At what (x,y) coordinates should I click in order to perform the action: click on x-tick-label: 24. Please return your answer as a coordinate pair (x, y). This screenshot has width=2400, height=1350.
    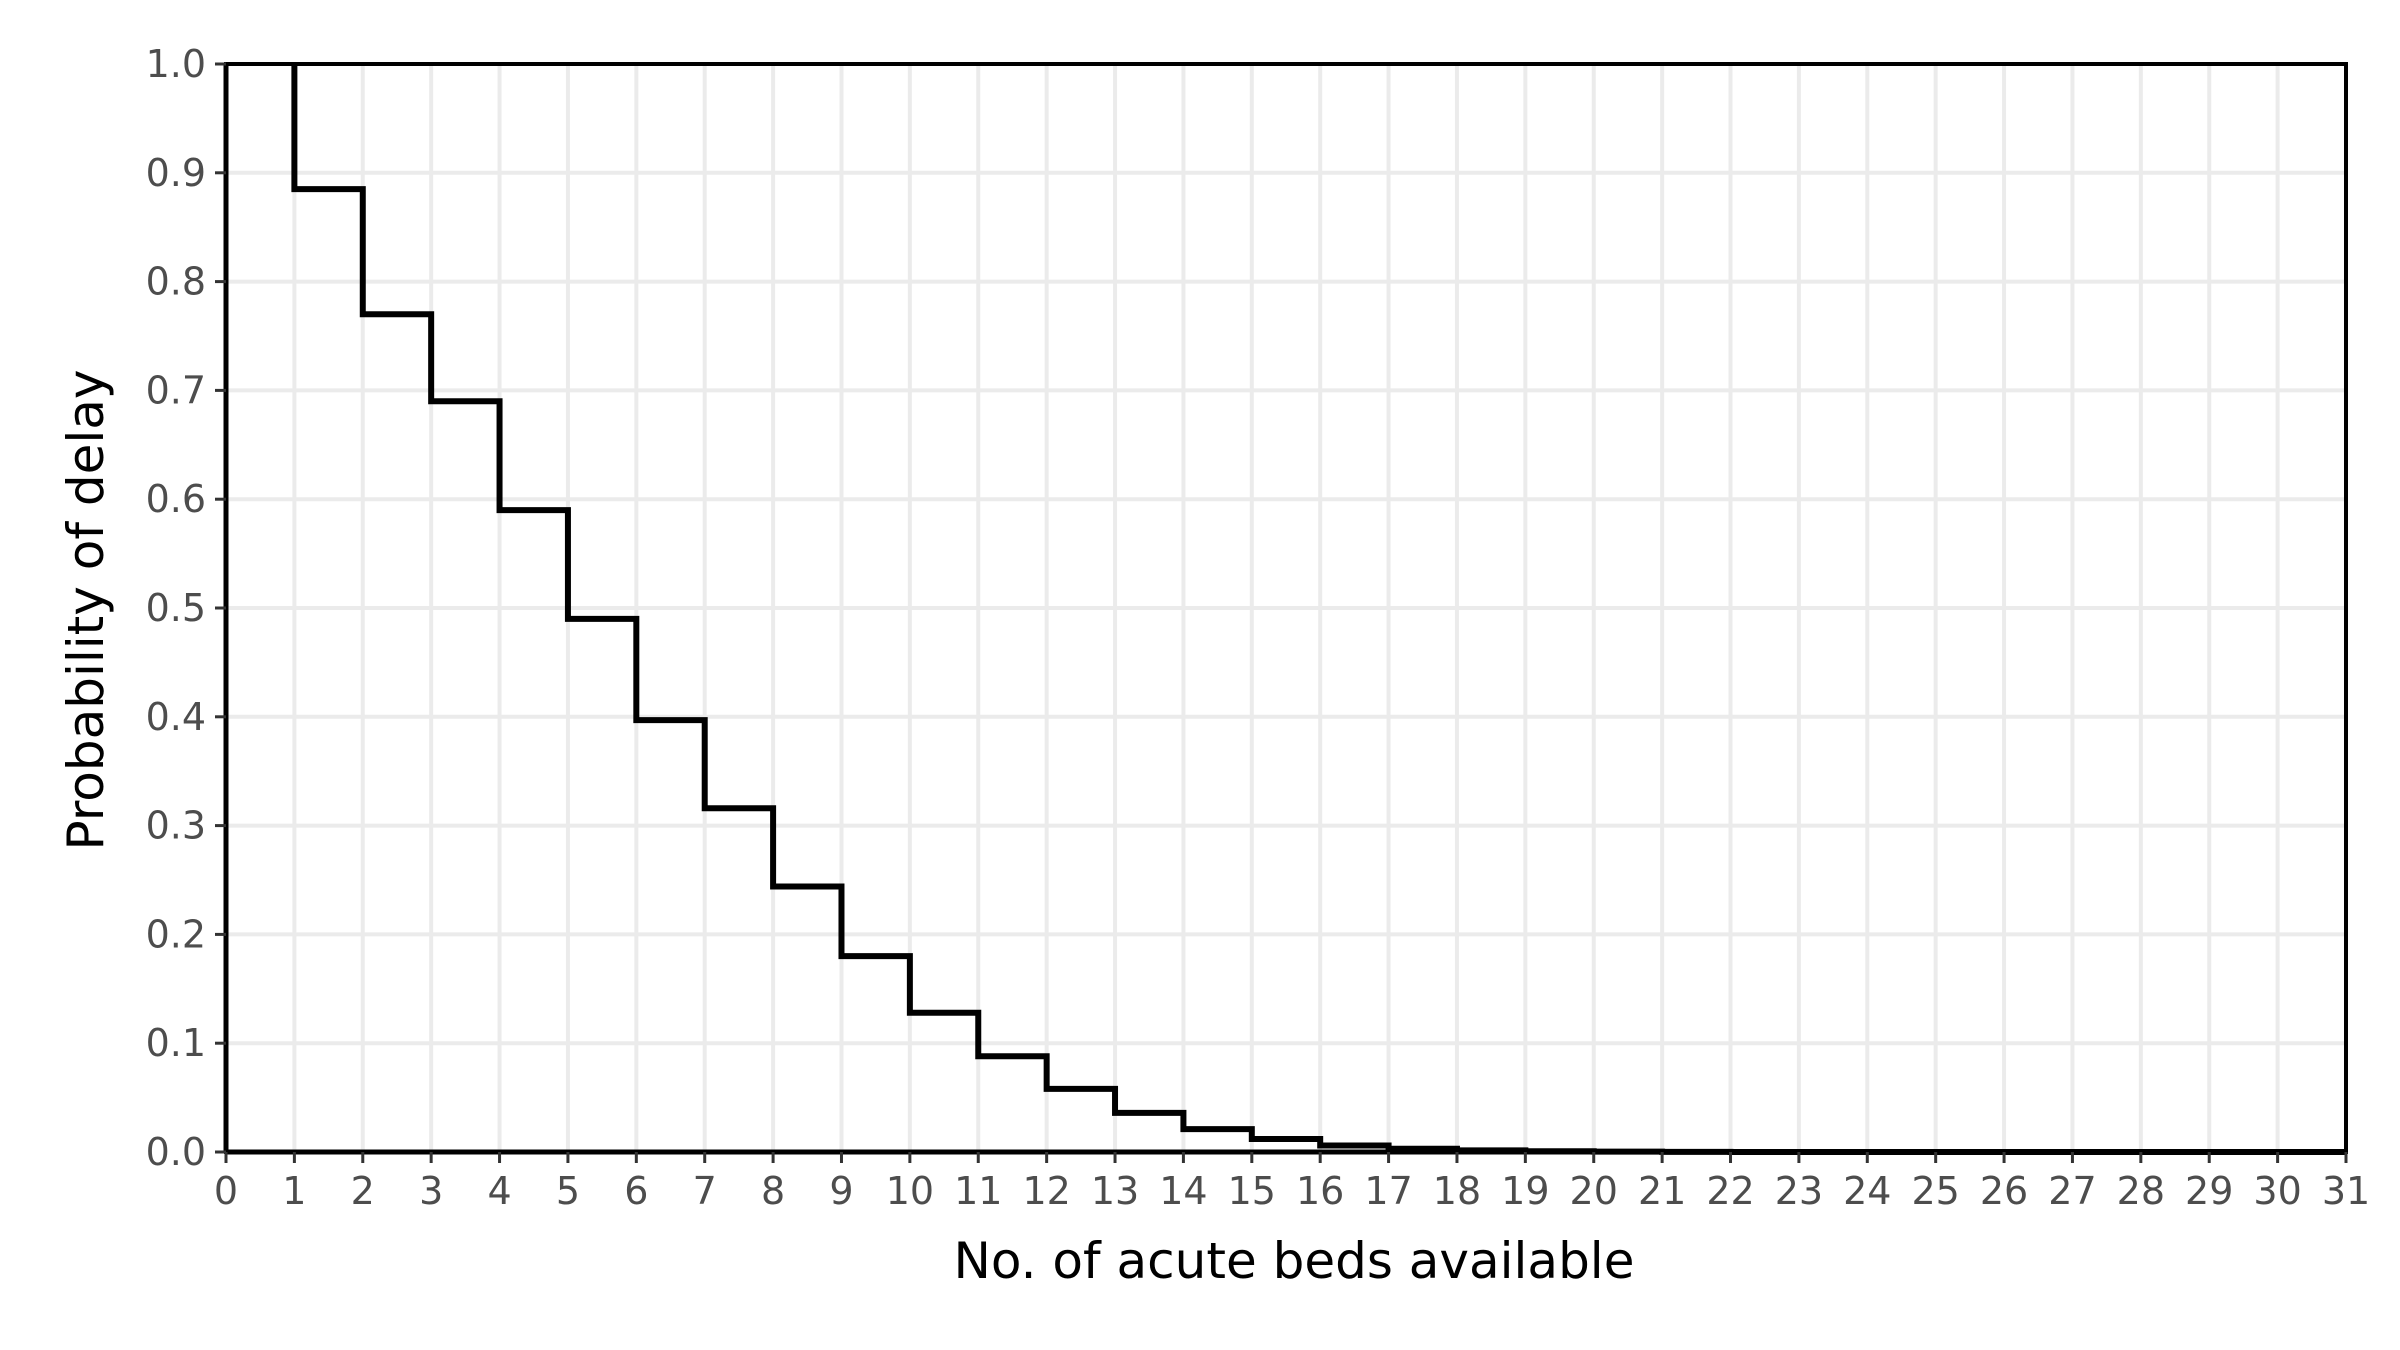
    Looking at the image, I should click on (1867, 1191).